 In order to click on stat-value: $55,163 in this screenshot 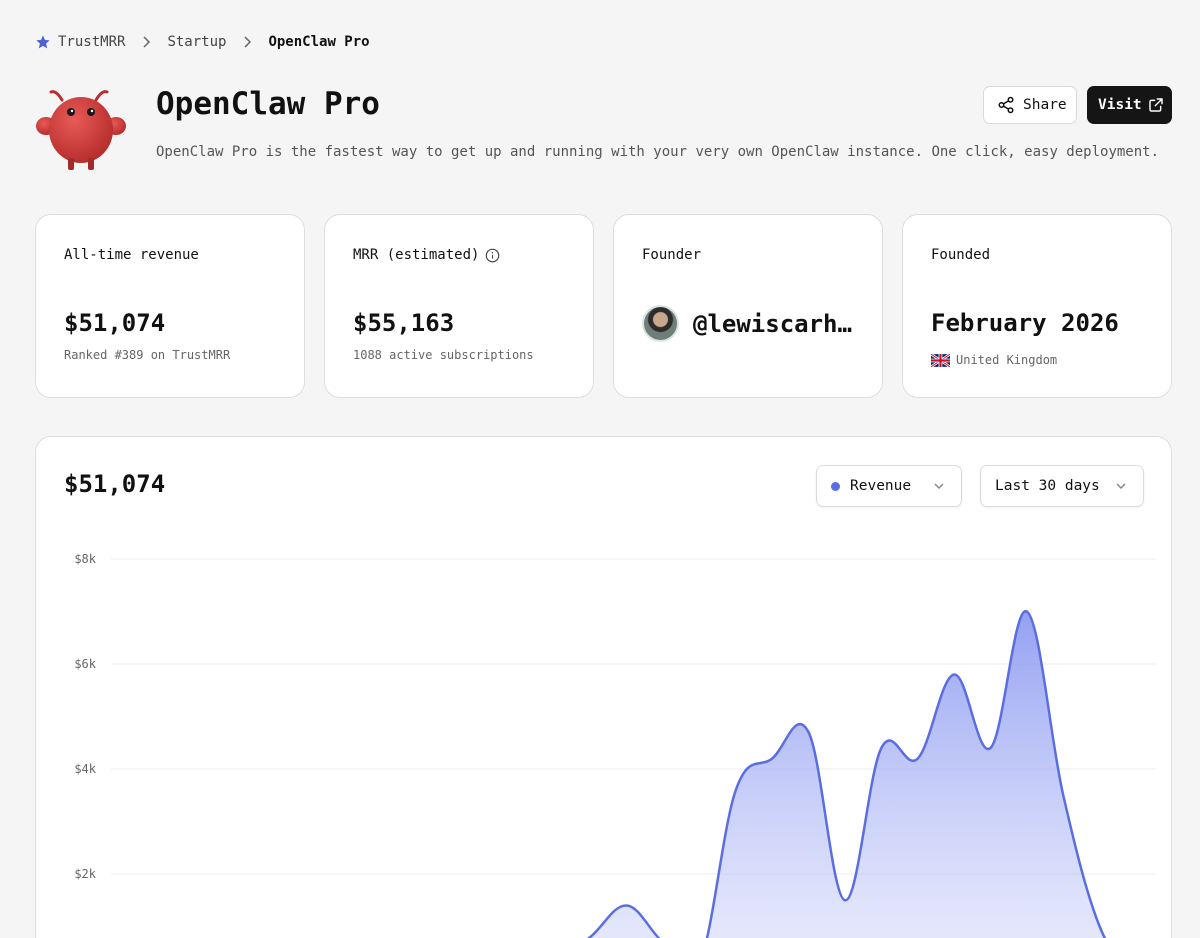, I will do `click(404, 323)`.